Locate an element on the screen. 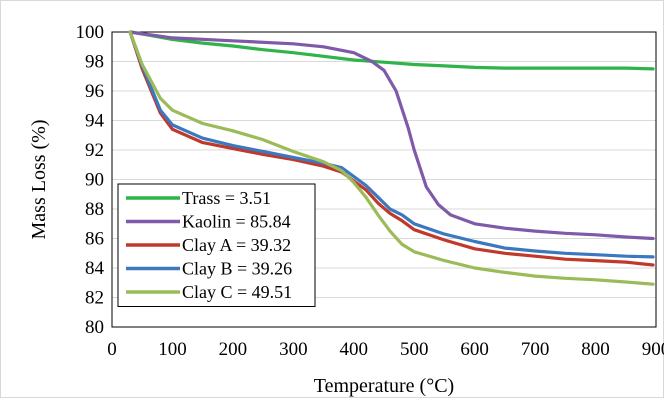 This screenshot has width=664, height=403. legend-label: Clay C = 49.51 is located at coordinates (237, 292).